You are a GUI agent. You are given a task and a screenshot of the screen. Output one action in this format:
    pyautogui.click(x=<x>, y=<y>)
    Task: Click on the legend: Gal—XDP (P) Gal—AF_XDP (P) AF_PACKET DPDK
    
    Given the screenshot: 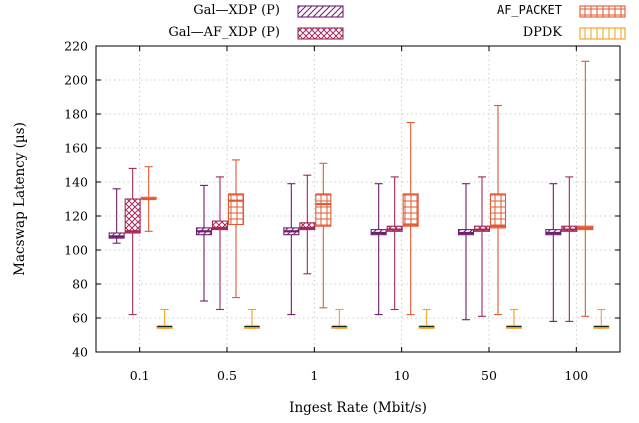 What is the action you would take?
    pyautogui.click(x=397, y=21)
    